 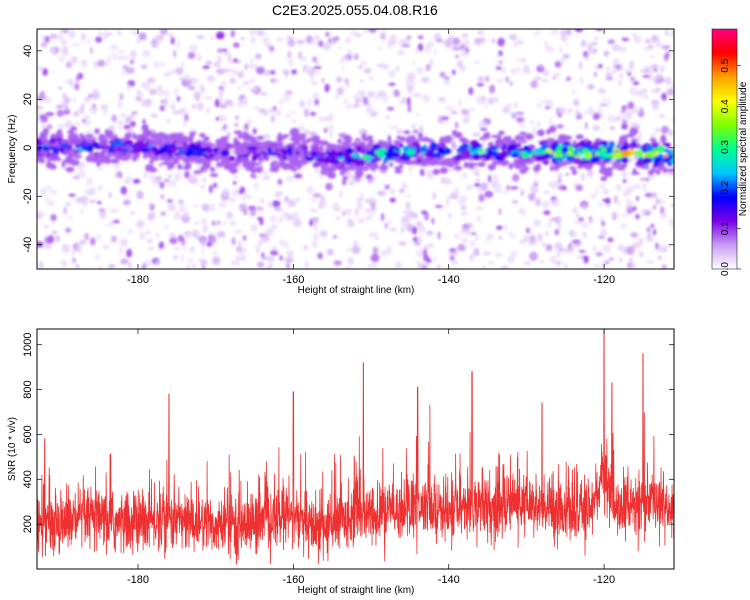 I want to click on colorbar-tick-label: 0.0, so click(x=725, y=269).